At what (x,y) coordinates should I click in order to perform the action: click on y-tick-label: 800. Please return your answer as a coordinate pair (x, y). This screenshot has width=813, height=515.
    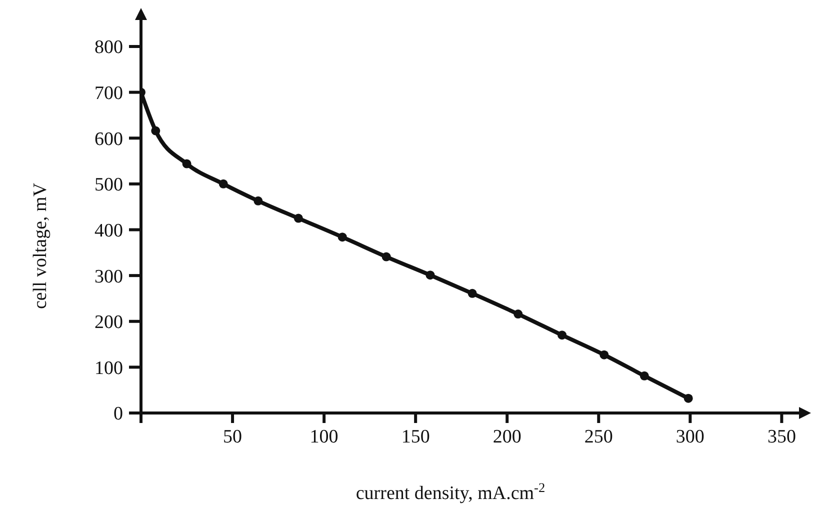
    Looking at the image, I should click on (108, 47).